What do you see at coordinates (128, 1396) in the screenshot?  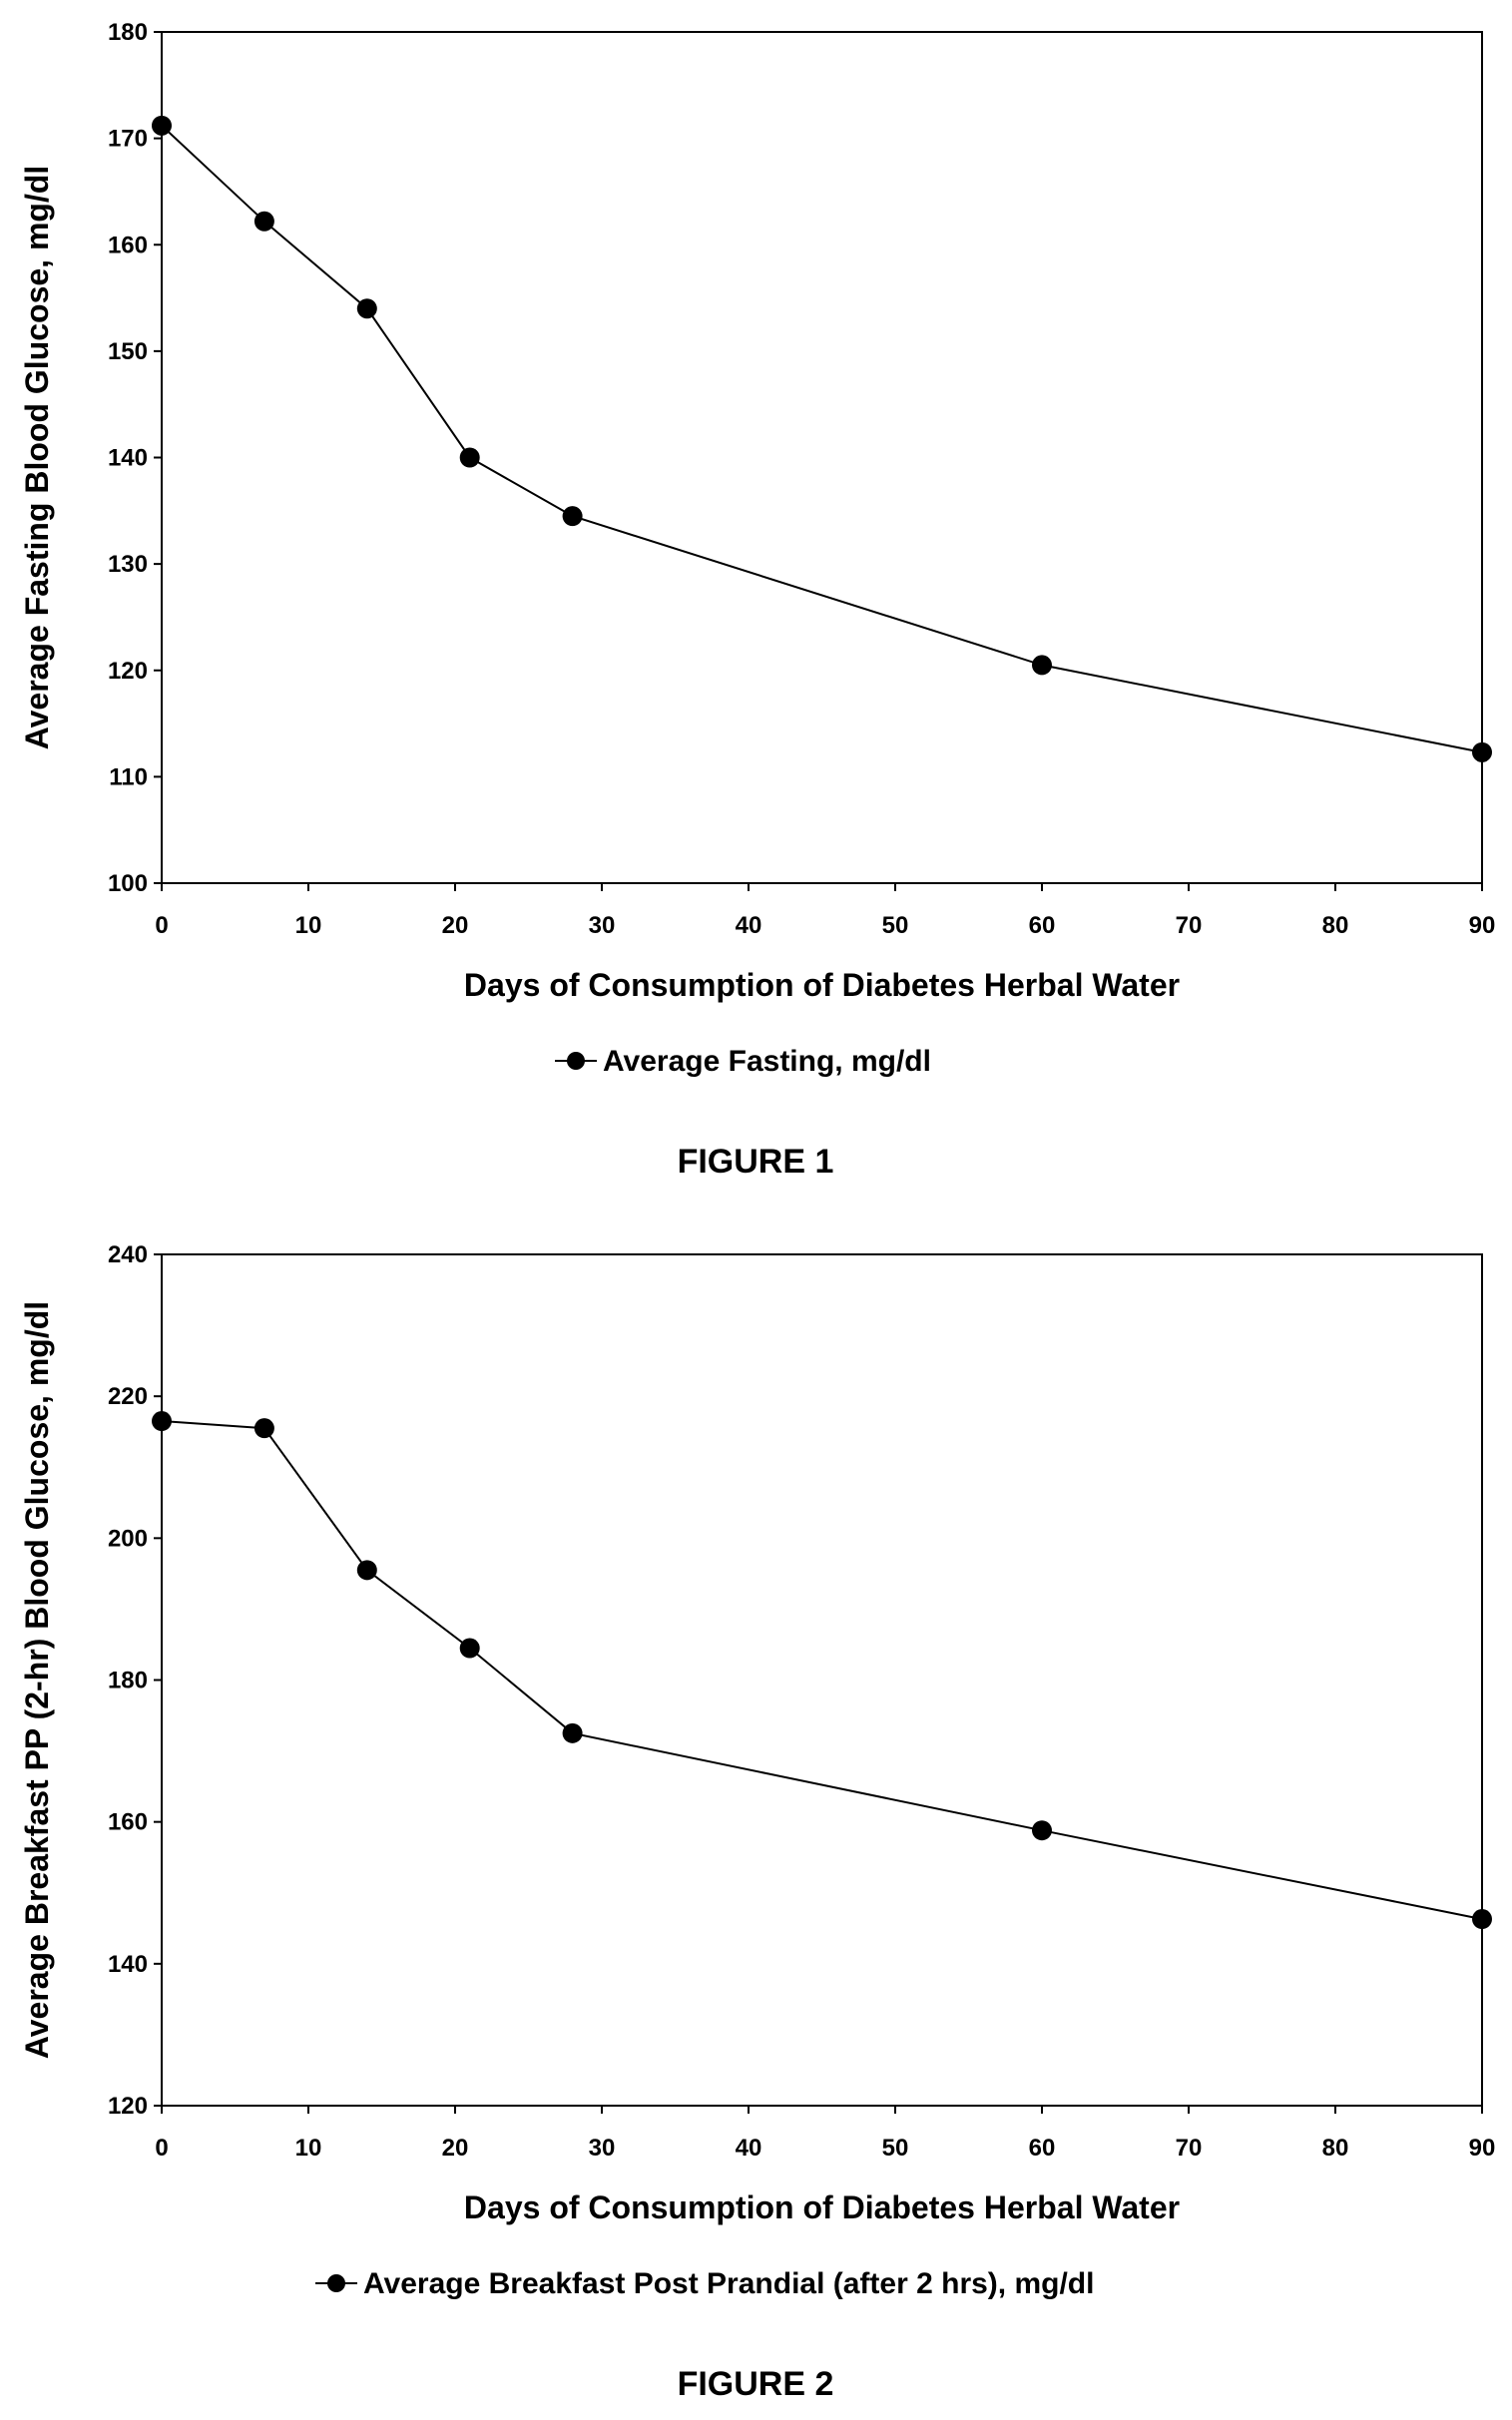 I see `y-tick-label: 220` at bounding box center [128, 1396].